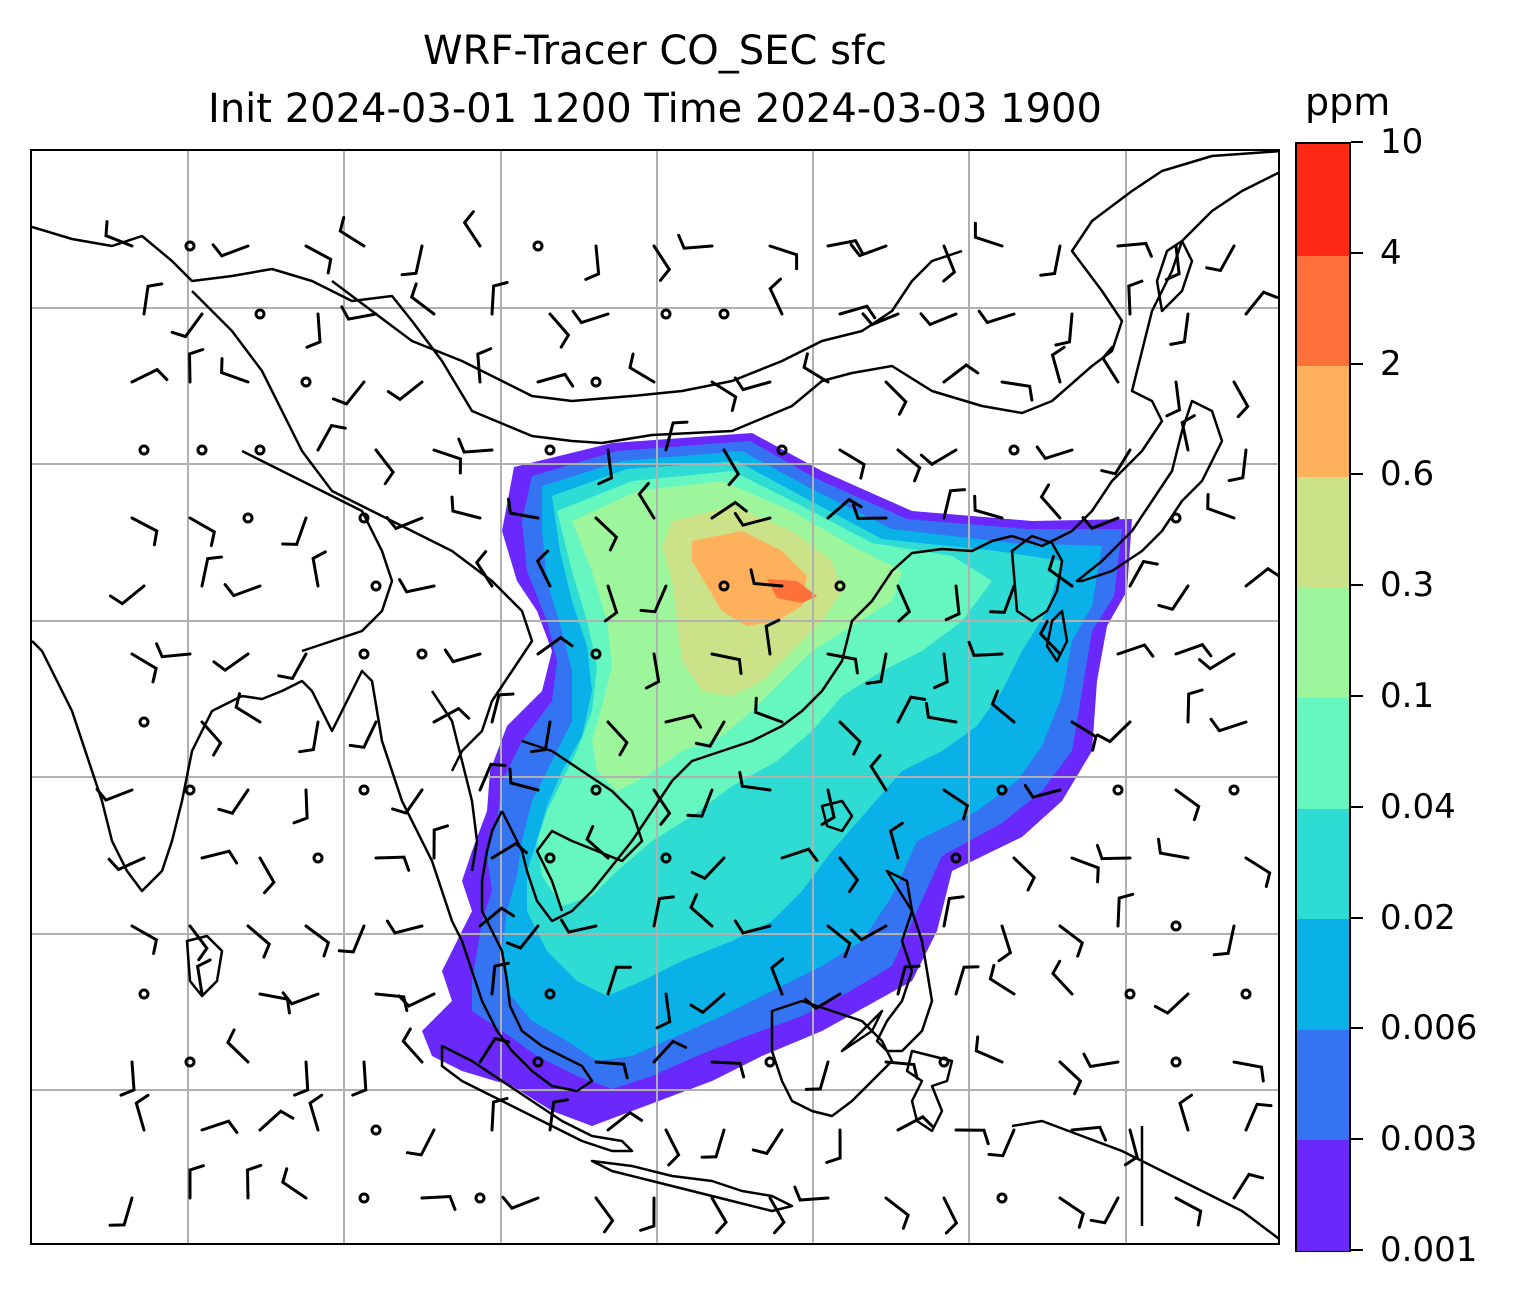 The height and width of the screenshot is (1306, 1528). I want to click on colorbar-tick-label: 0.04, so click(1418, 806).